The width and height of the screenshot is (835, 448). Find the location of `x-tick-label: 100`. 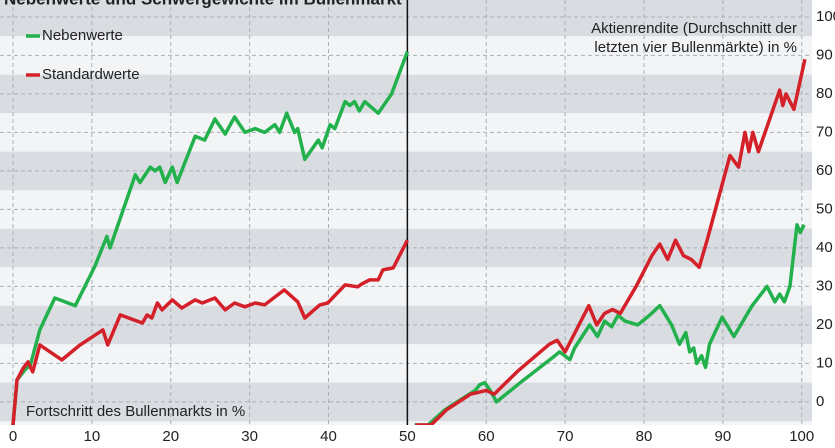

x-tick-label: 100 is located at coordinates (801, 436).